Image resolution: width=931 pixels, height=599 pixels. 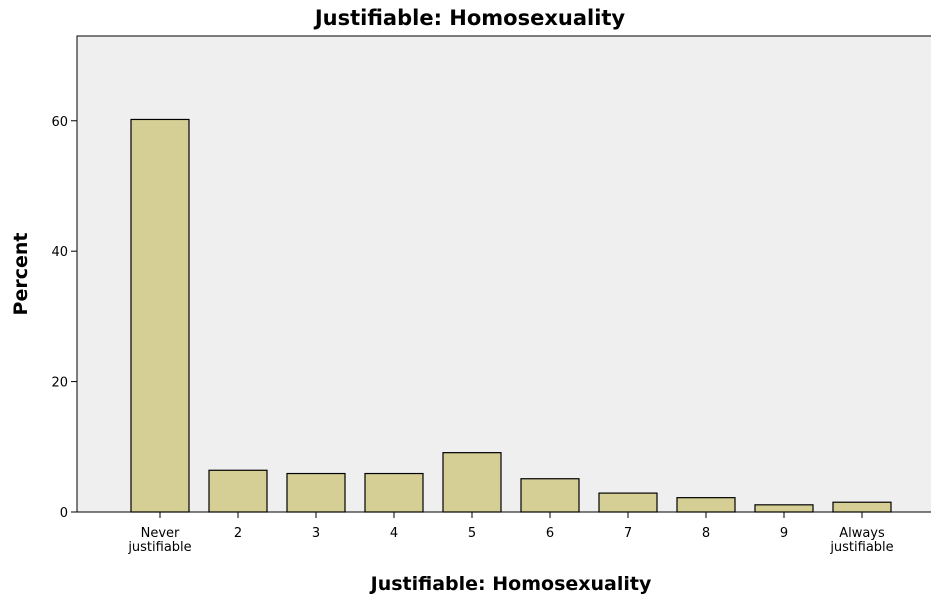 I want to click on x-tick-label-line: 9, so click(x=784, y=533).